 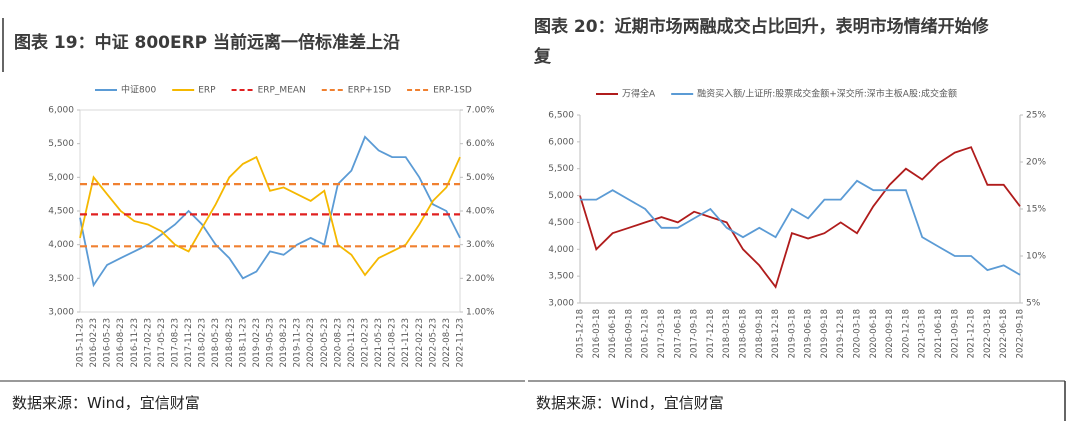 What do you see at coordinates (1036, 116) in the screenshot?
I see `y2-tick-label: 25%` at bounding box center [1036, 116].